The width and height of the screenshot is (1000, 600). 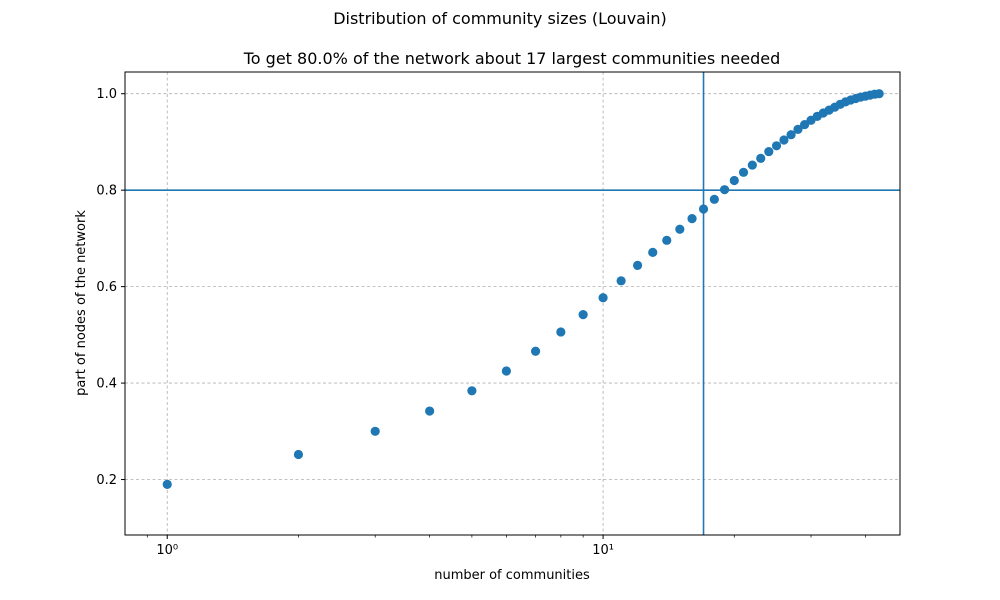 What do you see at coordinates (603, 550) in the screenshot?
I see `x-tick-label: 10¹` at bounding box center [603, 550].